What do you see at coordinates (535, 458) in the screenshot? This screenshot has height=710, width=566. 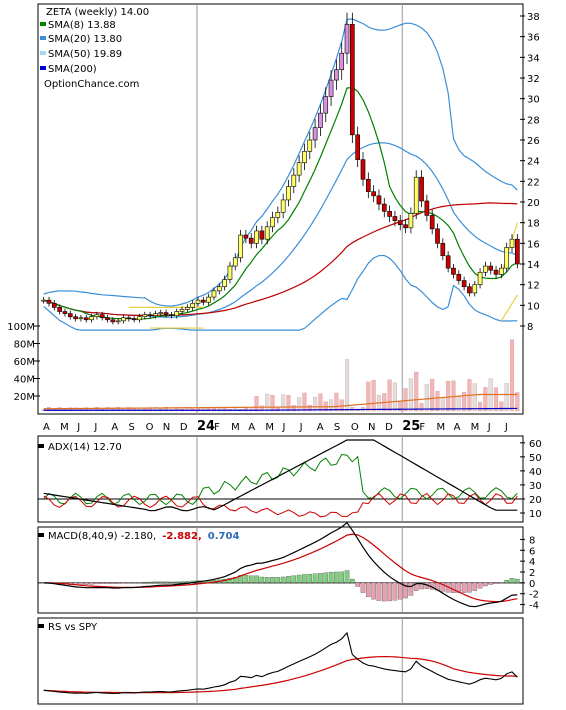 I see `adx-tick-label: 50` at bounding box center [535, 458].